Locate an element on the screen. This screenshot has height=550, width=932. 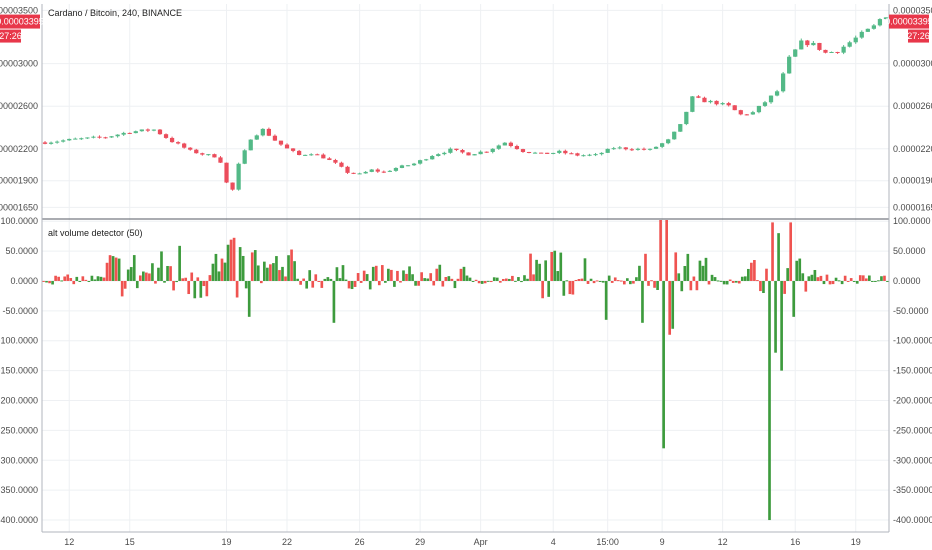
volume-tick-label-right: -250.0000 is located at coordinates (912, 430).